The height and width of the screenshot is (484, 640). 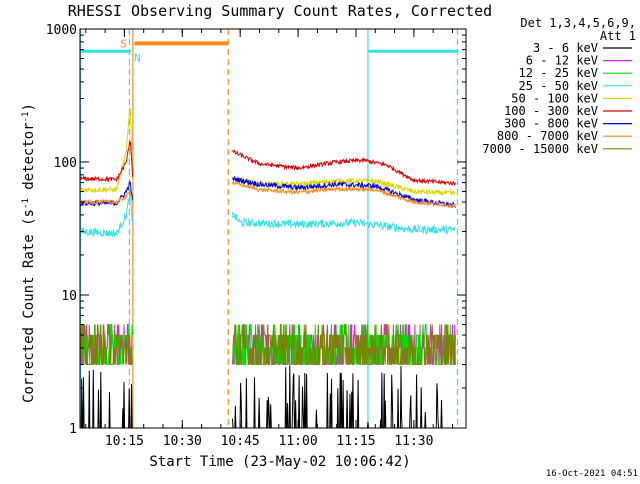 I want to click on y-axis-label: Corrected Count Rate (s-1 detector-1), so click(x=29, y=253).